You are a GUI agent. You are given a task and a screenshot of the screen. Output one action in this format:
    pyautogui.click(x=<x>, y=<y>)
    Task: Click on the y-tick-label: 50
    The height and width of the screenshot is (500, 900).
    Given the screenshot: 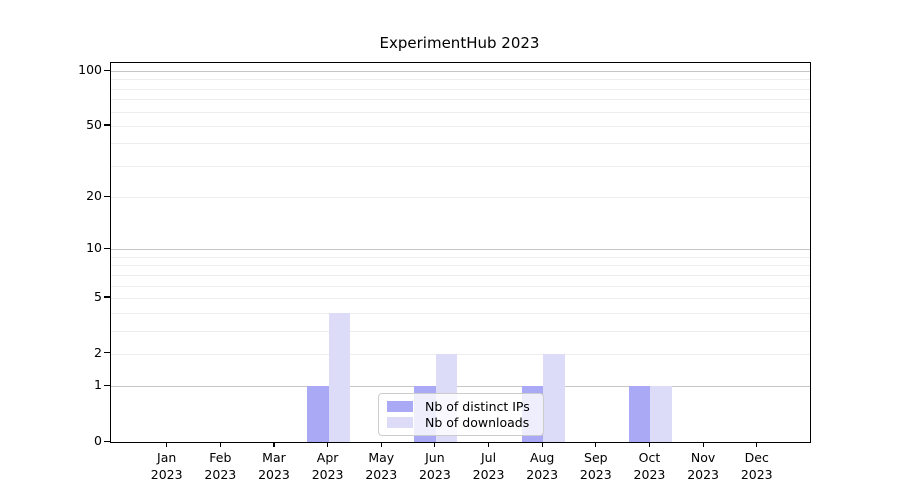 What is the action you would take?
    pyautogui.click(x=94, y=124)
    